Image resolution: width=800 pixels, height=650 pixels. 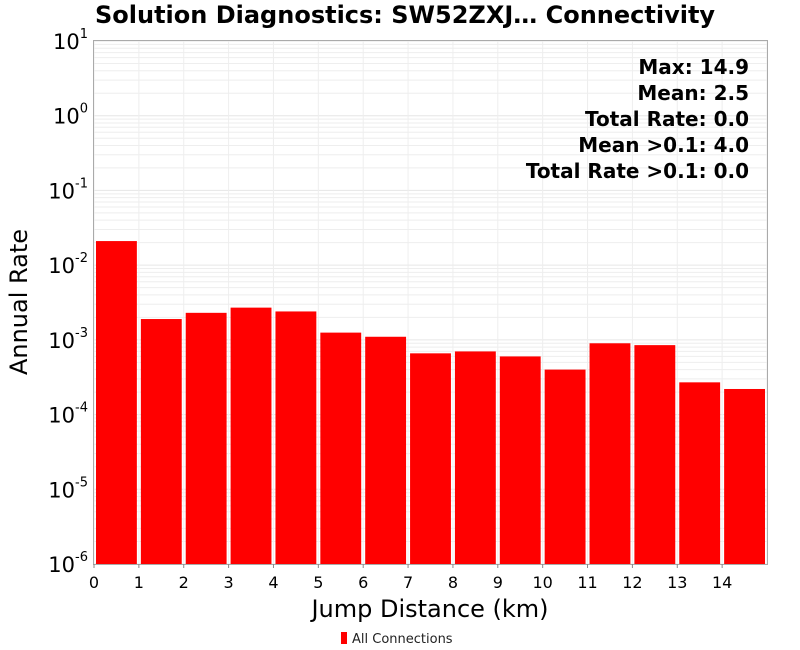 I want to click on x-tick-label: 10, so click(x=542, y=582).